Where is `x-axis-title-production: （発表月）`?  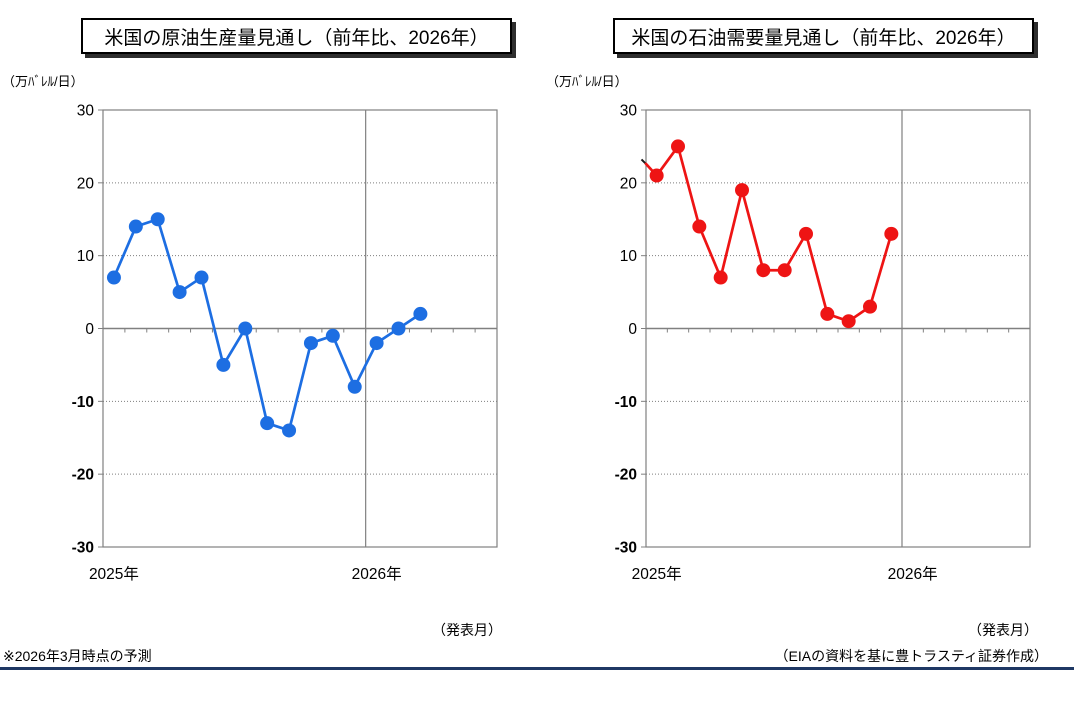
x-axis-title-production: （発表月） is located at coordinates (467, 630).